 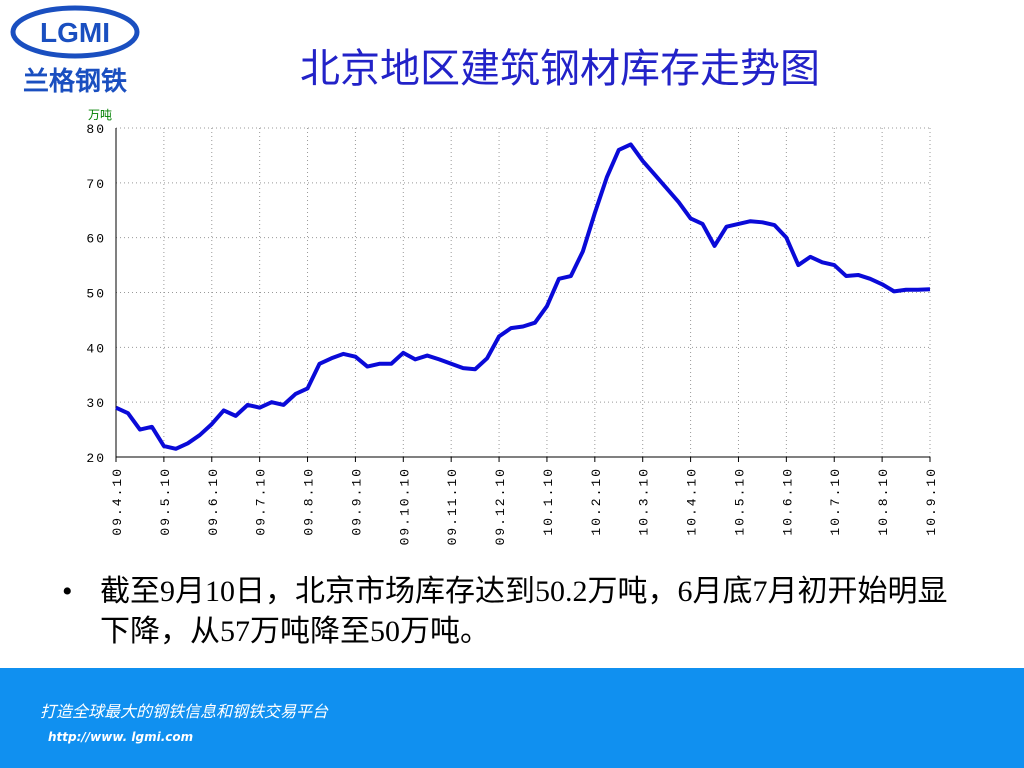 I want to click on y-tick-label: 60, so click(x=96, y=239).